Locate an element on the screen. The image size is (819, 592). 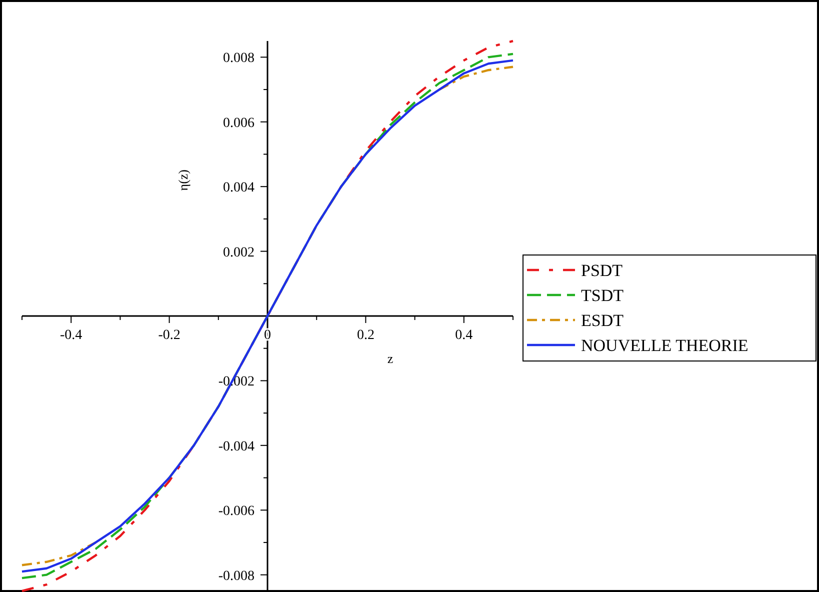
x-tick-label: -0.2 is located at coordinates (169, 335).